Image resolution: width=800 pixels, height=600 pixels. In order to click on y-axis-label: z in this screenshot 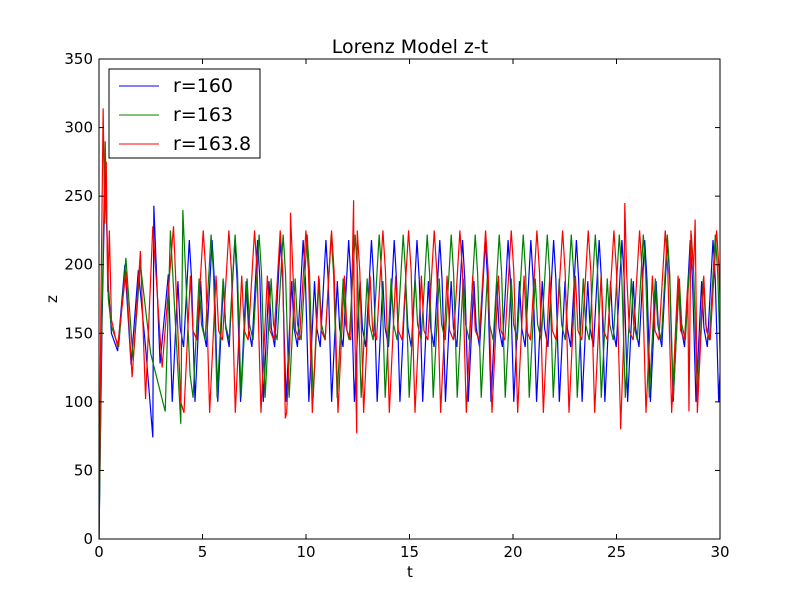, I will do `click(52, 299)`.